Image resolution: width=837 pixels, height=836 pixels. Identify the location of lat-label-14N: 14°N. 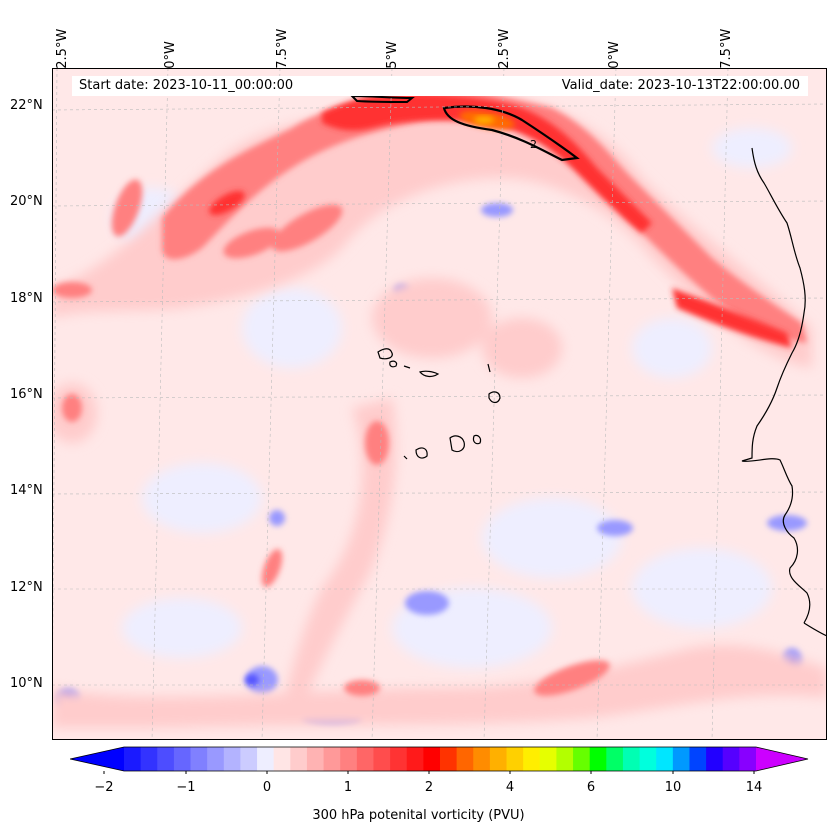
(26, 490).